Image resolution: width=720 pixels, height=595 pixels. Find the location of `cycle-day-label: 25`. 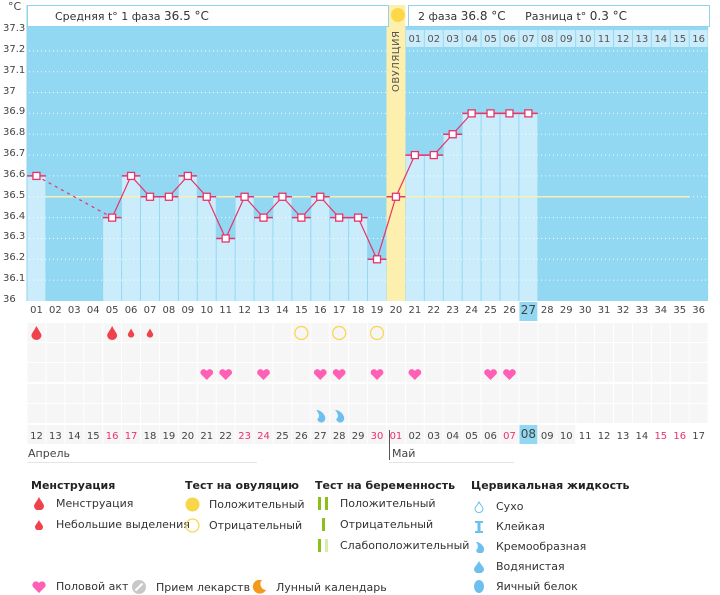

cycle-day-label: 25 is located at coordinates (490, 310).